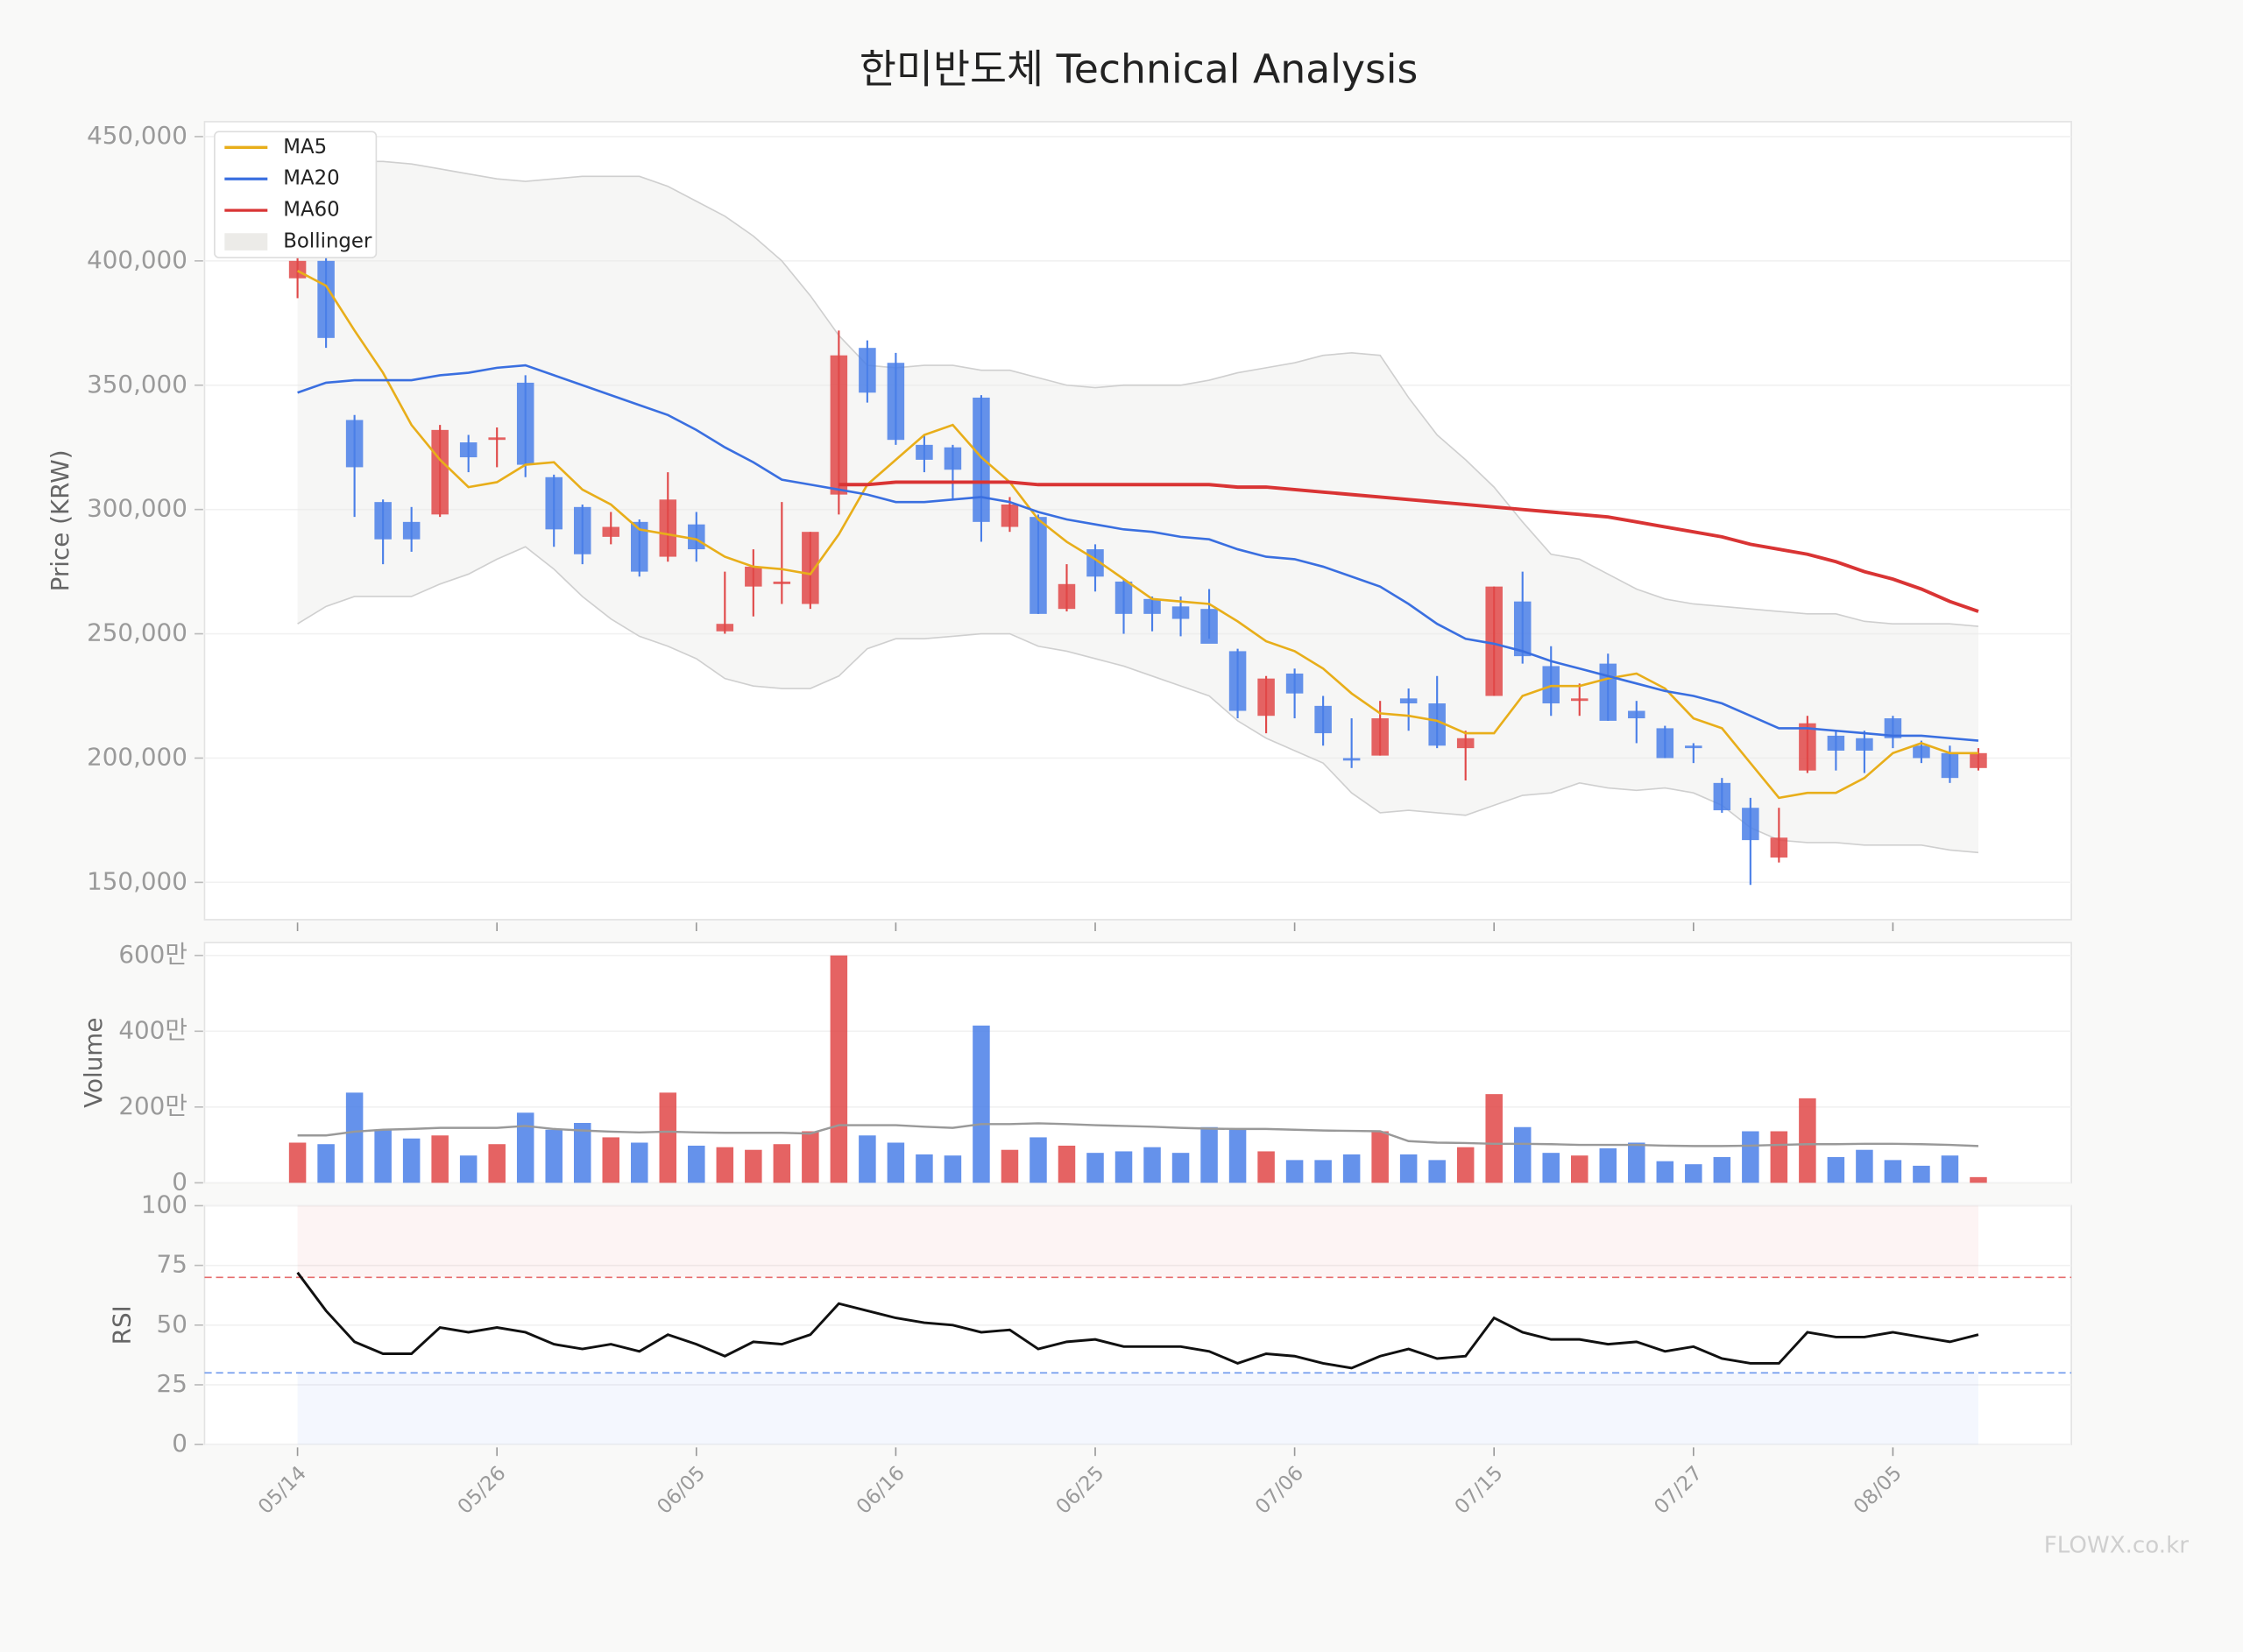 Image resolution: width=2243 pixels, height=1652 pixels. What do you see at coordinates (172, 1383) in the screenshot?
I see `y-tick-label: 25` at bounding box center [172, 1383].